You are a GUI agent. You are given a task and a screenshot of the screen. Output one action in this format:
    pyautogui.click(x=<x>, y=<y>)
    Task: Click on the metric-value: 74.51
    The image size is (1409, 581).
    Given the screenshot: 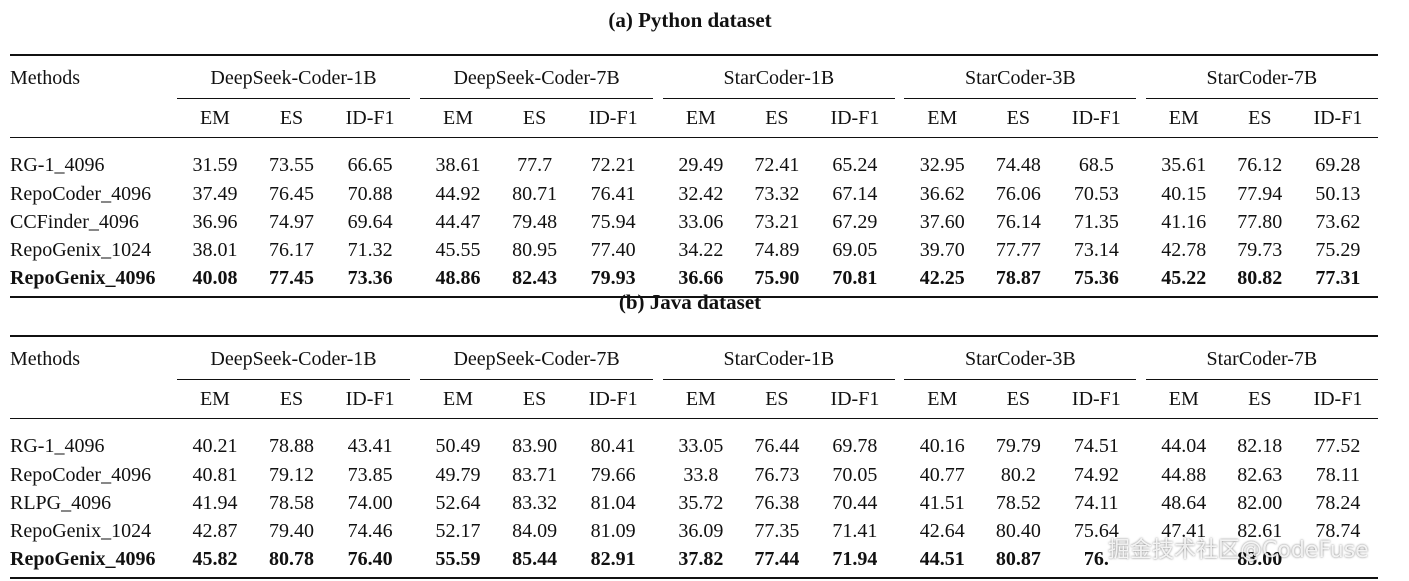 What is the action you would take?
    pyautogui.click(x=1096, y=445)
    